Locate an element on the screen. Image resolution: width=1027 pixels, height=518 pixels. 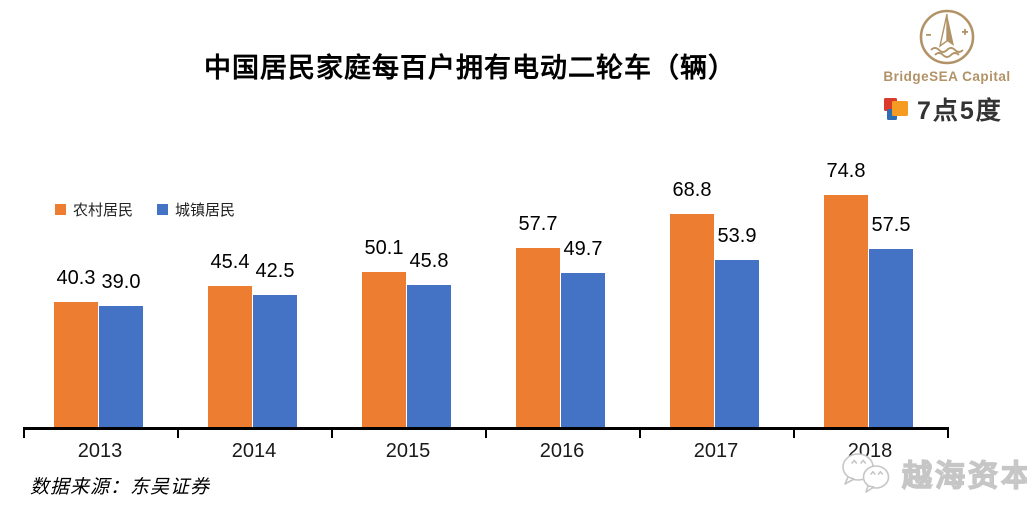
x-tick-label-2016: 2016 is located at coordinates (562, 451).